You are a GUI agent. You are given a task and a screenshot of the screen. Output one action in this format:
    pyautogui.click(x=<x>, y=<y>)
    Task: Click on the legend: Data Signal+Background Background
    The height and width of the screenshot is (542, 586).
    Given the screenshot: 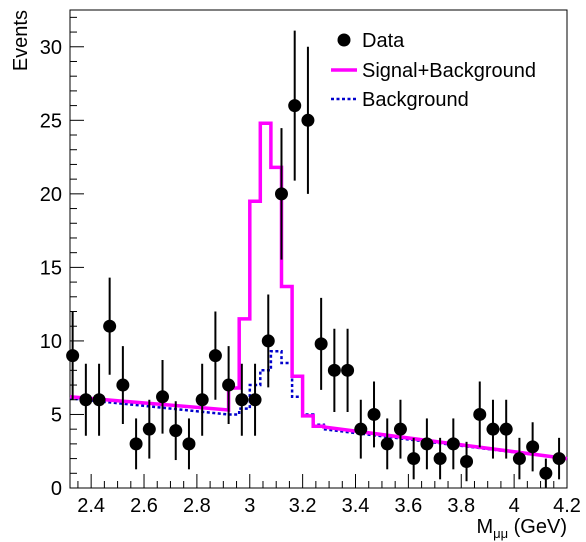 What is the action you would take?
    pyautogui.click(x=433, y=70)
    